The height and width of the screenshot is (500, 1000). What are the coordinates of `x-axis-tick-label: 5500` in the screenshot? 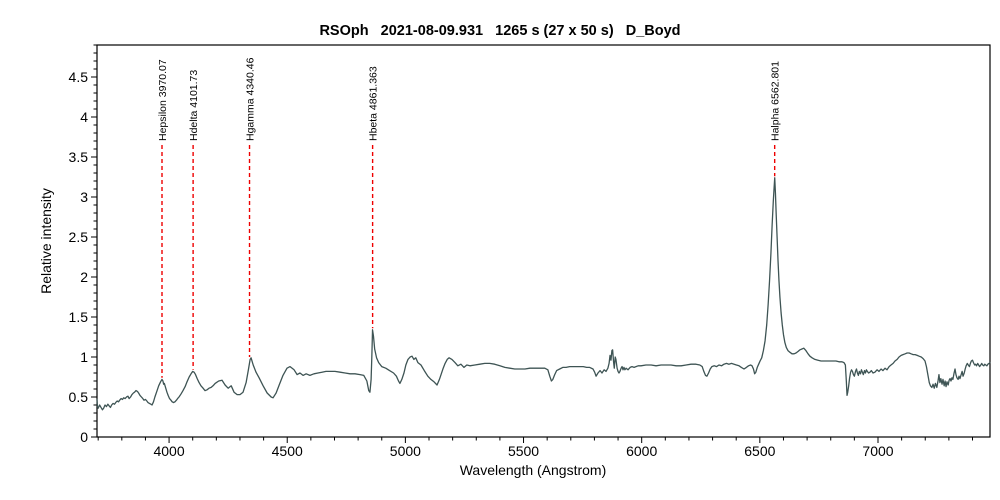 It's located at (523, 451).